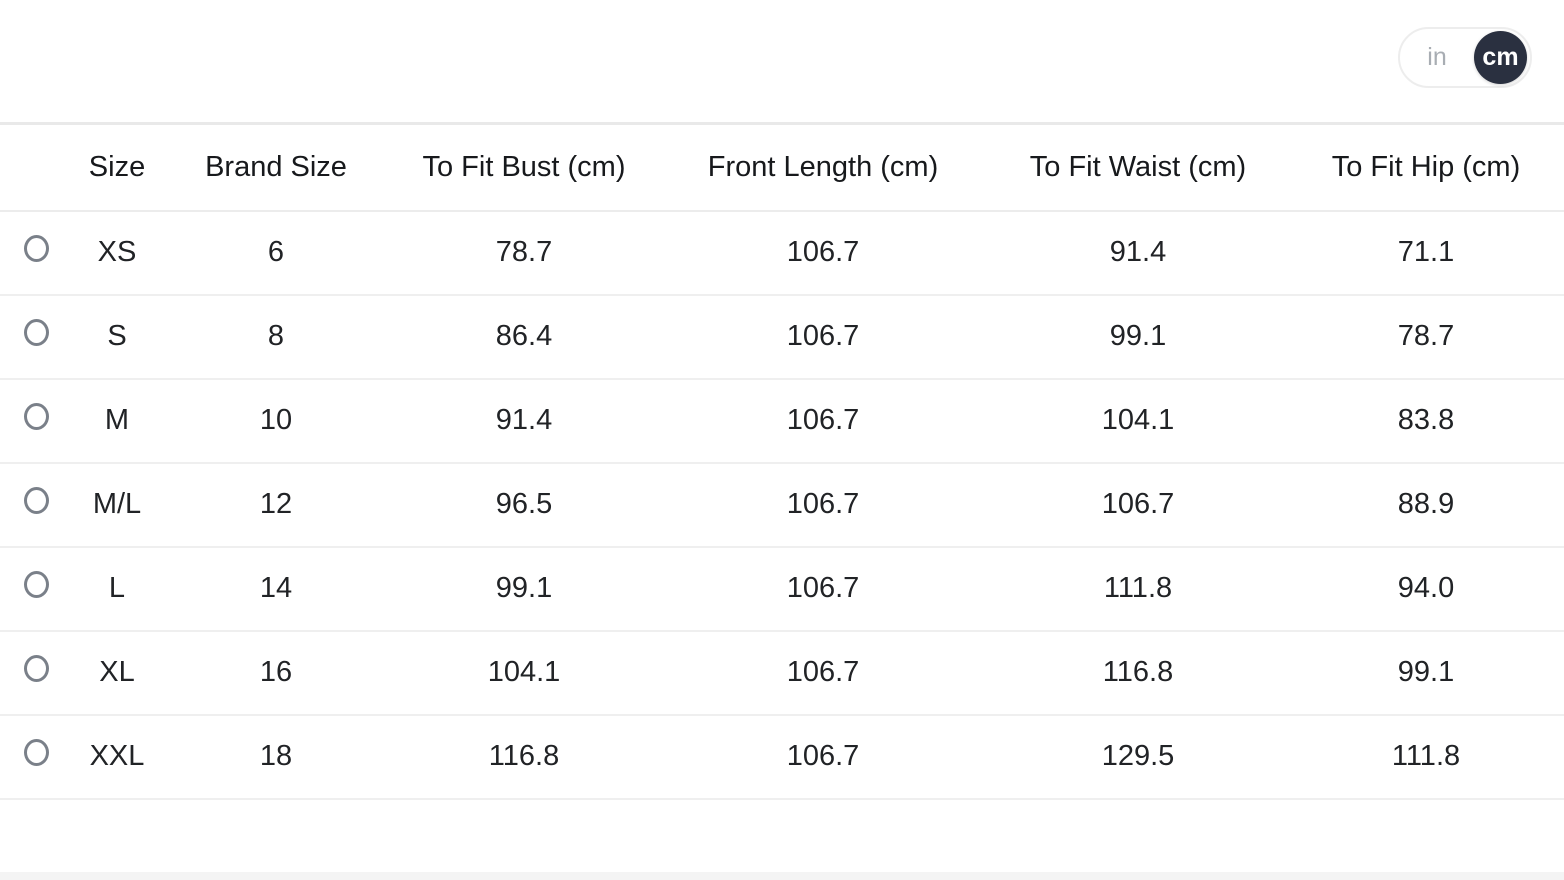 The width and height of the screenshot is (1564, 880). What do you see at coordinates (36, 167) in the screenshot?
I see `radio-column-header` at bounding box center [36, 167].